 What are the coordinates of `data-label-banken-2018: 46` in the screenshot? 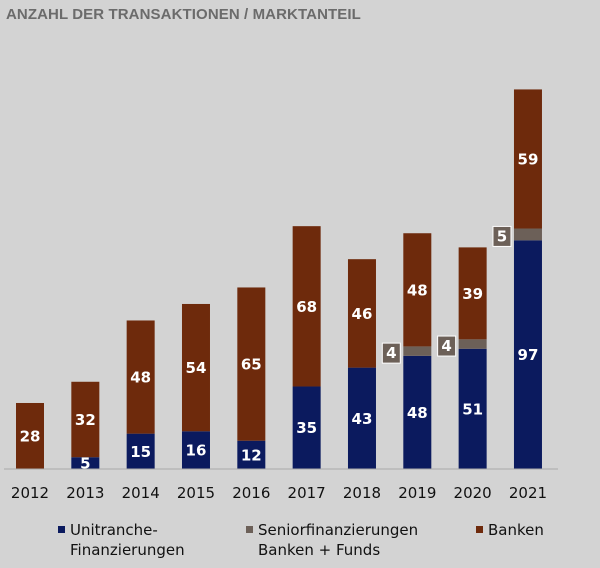 It's located at (362, 314).